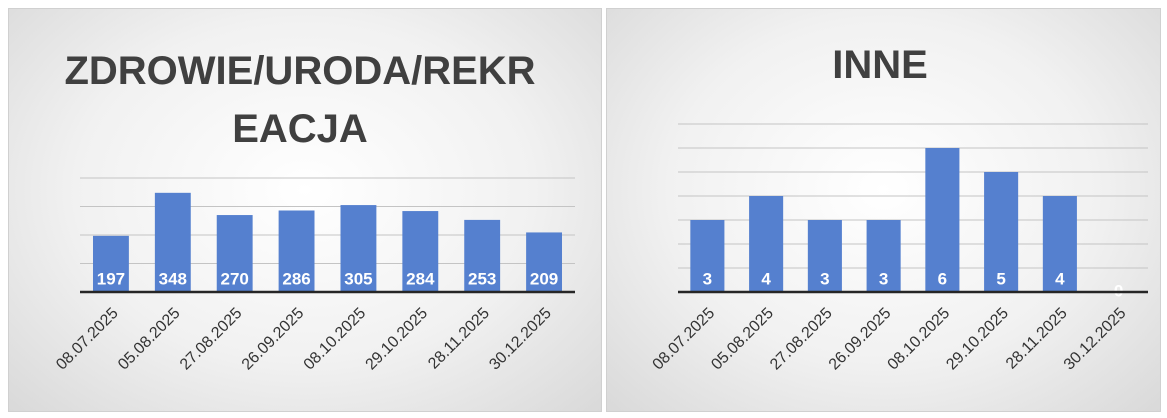 This screenshot has width=1167, height=418. Describe the element at coordinates (173, 278) in the screenshot. I see `data-label: 348` at that location.